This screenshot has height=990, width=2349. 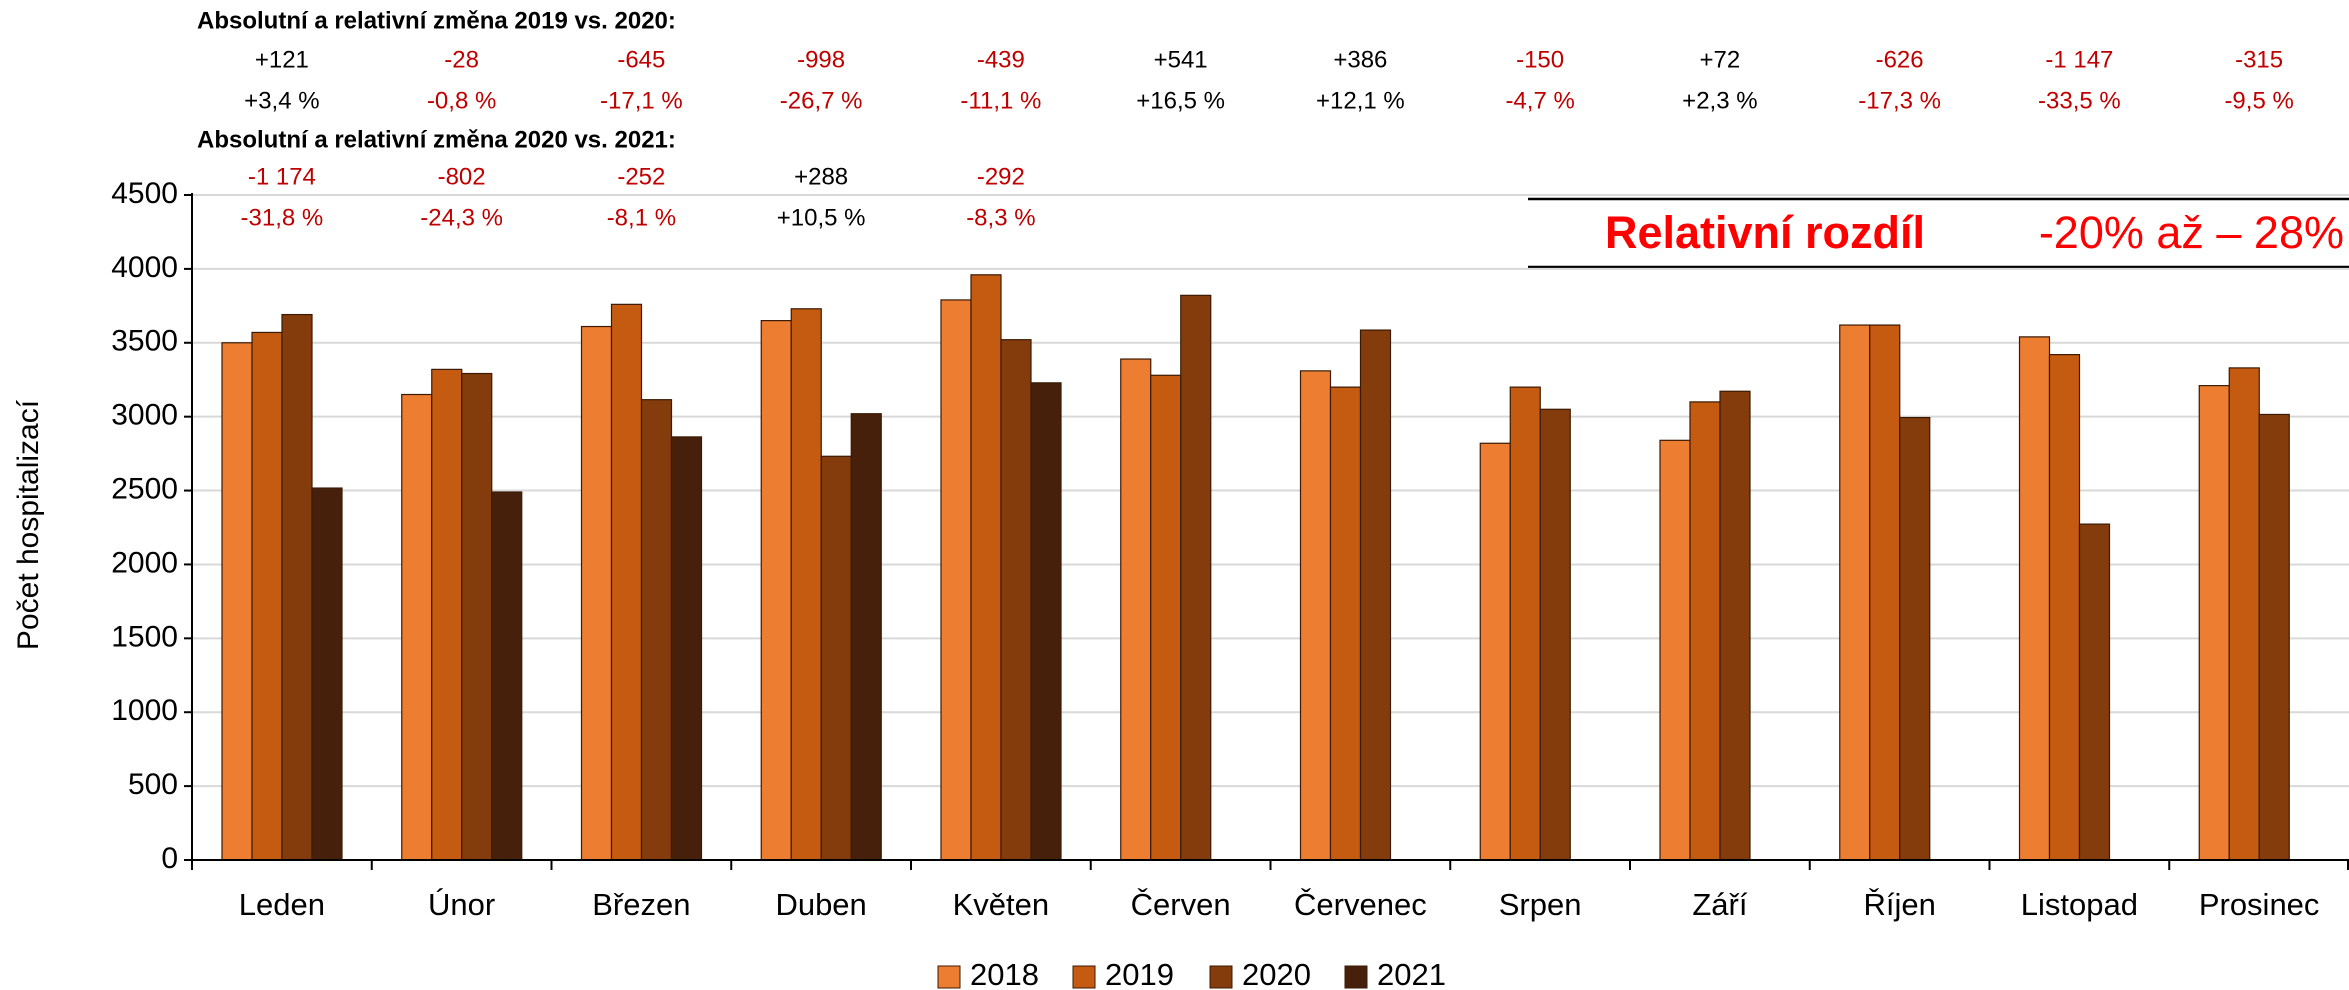 I want to click on y-tick-label: 4500, so click(x=144, y=193).